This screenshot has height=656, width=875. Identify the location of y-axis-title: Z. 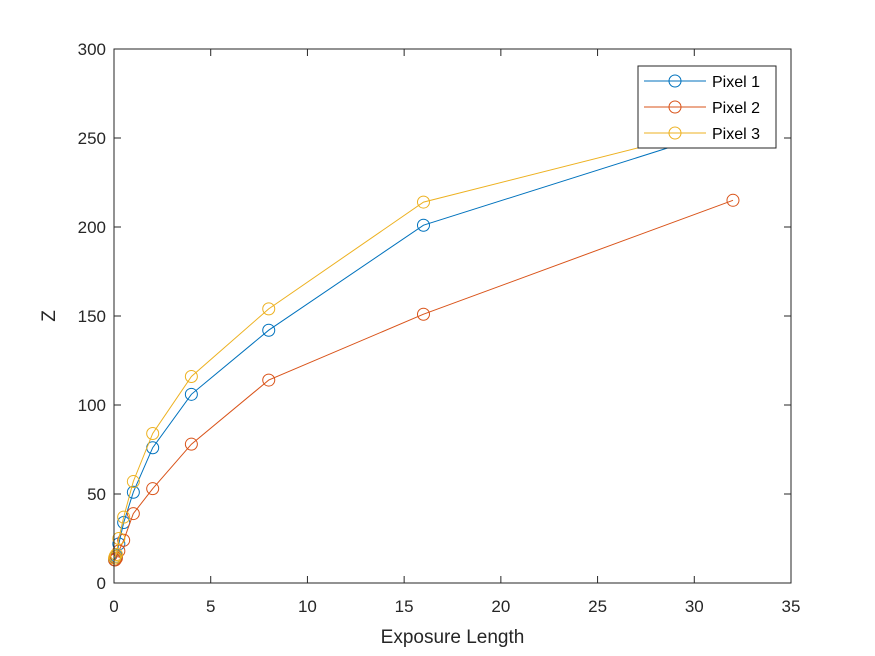
(49, 316).